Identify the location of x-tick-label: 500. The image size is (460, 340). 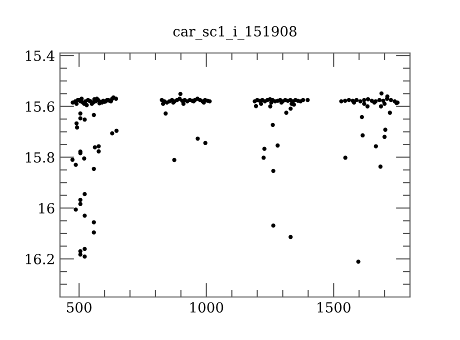
(79, 307).